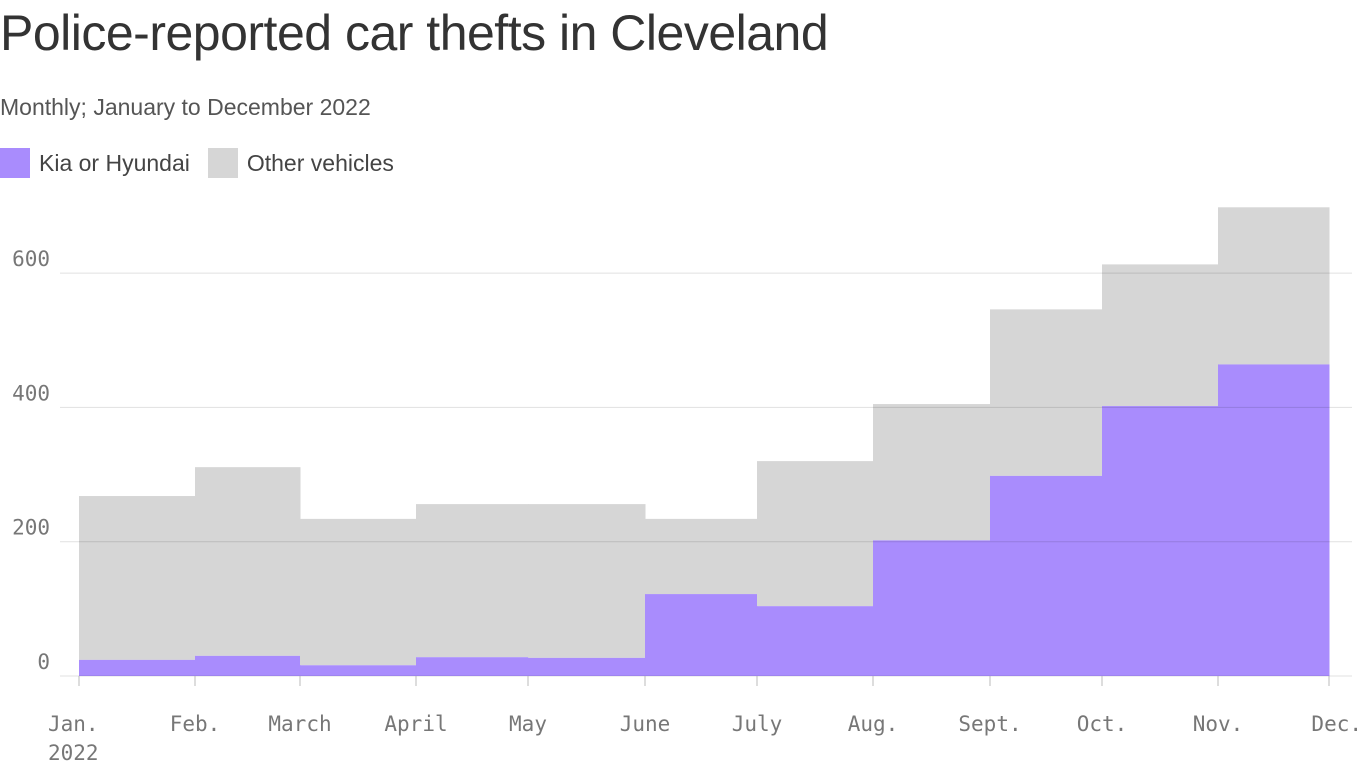 The width and height of the screenshot is (1366, 768). Describe the element at coordinates (757, 724) in the screenshot. I see `x-tick-label: July` at that location.